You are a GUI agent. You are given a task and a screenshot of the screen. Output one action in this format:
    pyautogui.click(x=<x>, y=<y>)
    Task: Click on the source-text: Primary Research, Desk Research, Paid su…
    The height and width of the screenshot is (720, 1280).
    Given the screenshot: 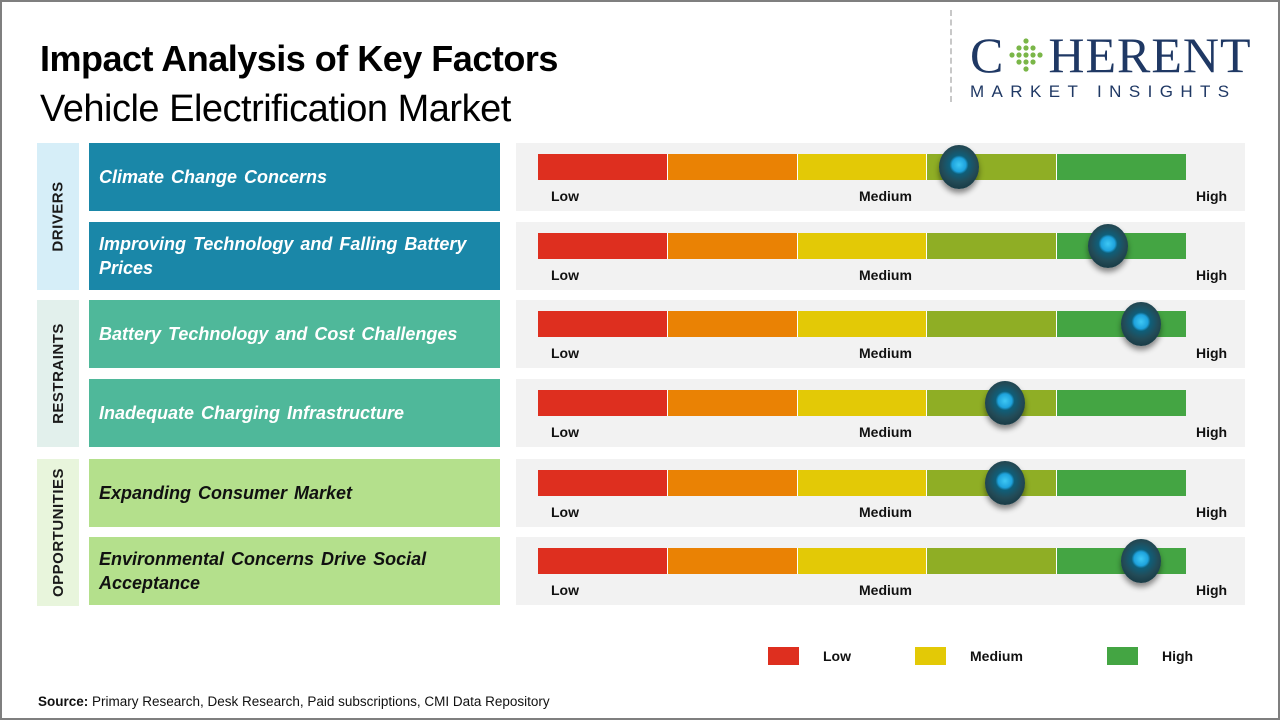 What is the action you would take?
    pyautogui.click(x=319, y=701)
    